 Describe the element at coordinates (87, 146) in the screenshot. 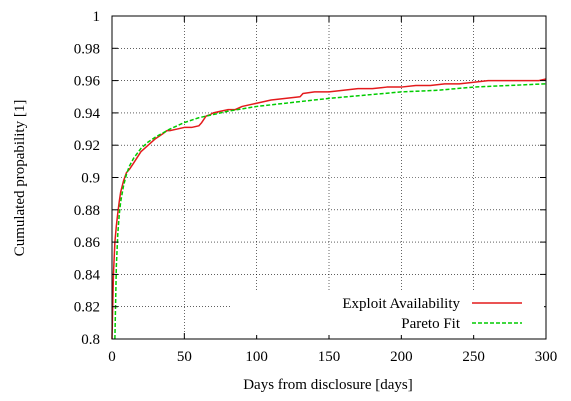

I see `y-tick-label: 0.92` at that location.